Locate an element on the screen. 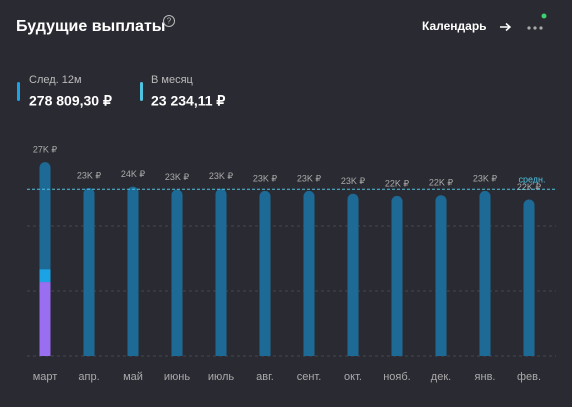 The image size is (572, 407). x-tick-label: фев. is located at coordinates (529, 377).